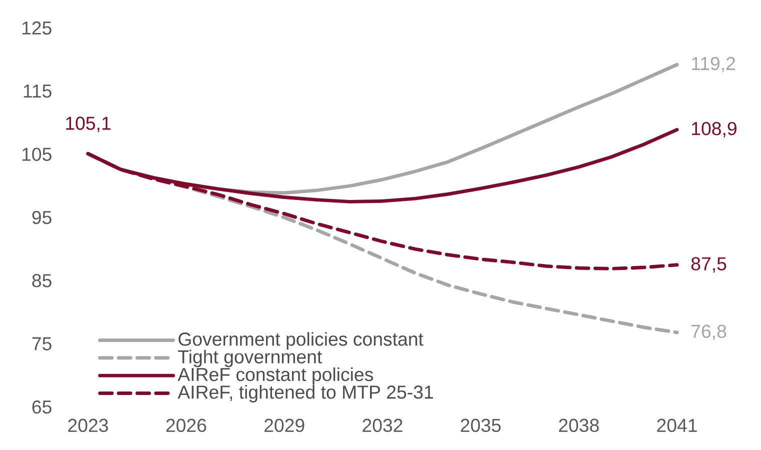 The height and width of the screenshot is (450, 761). Describe the element at coordinates (37, 28) in the screenshot. I see `y-tick-label: 125` at that location.